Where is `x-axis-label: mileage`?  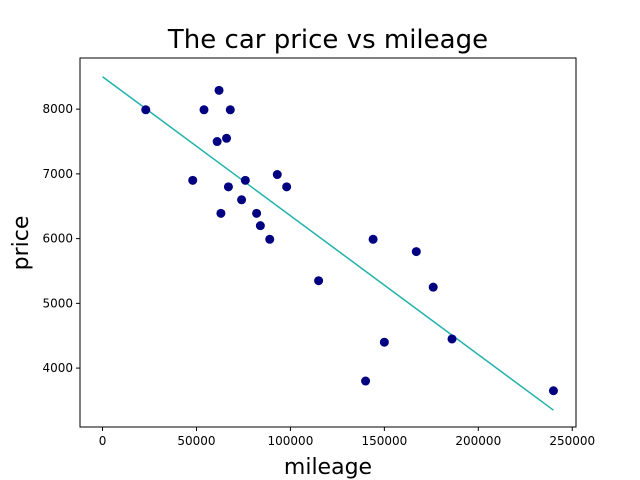 x-axis-label: mileage is located at coordinates (328, 467).